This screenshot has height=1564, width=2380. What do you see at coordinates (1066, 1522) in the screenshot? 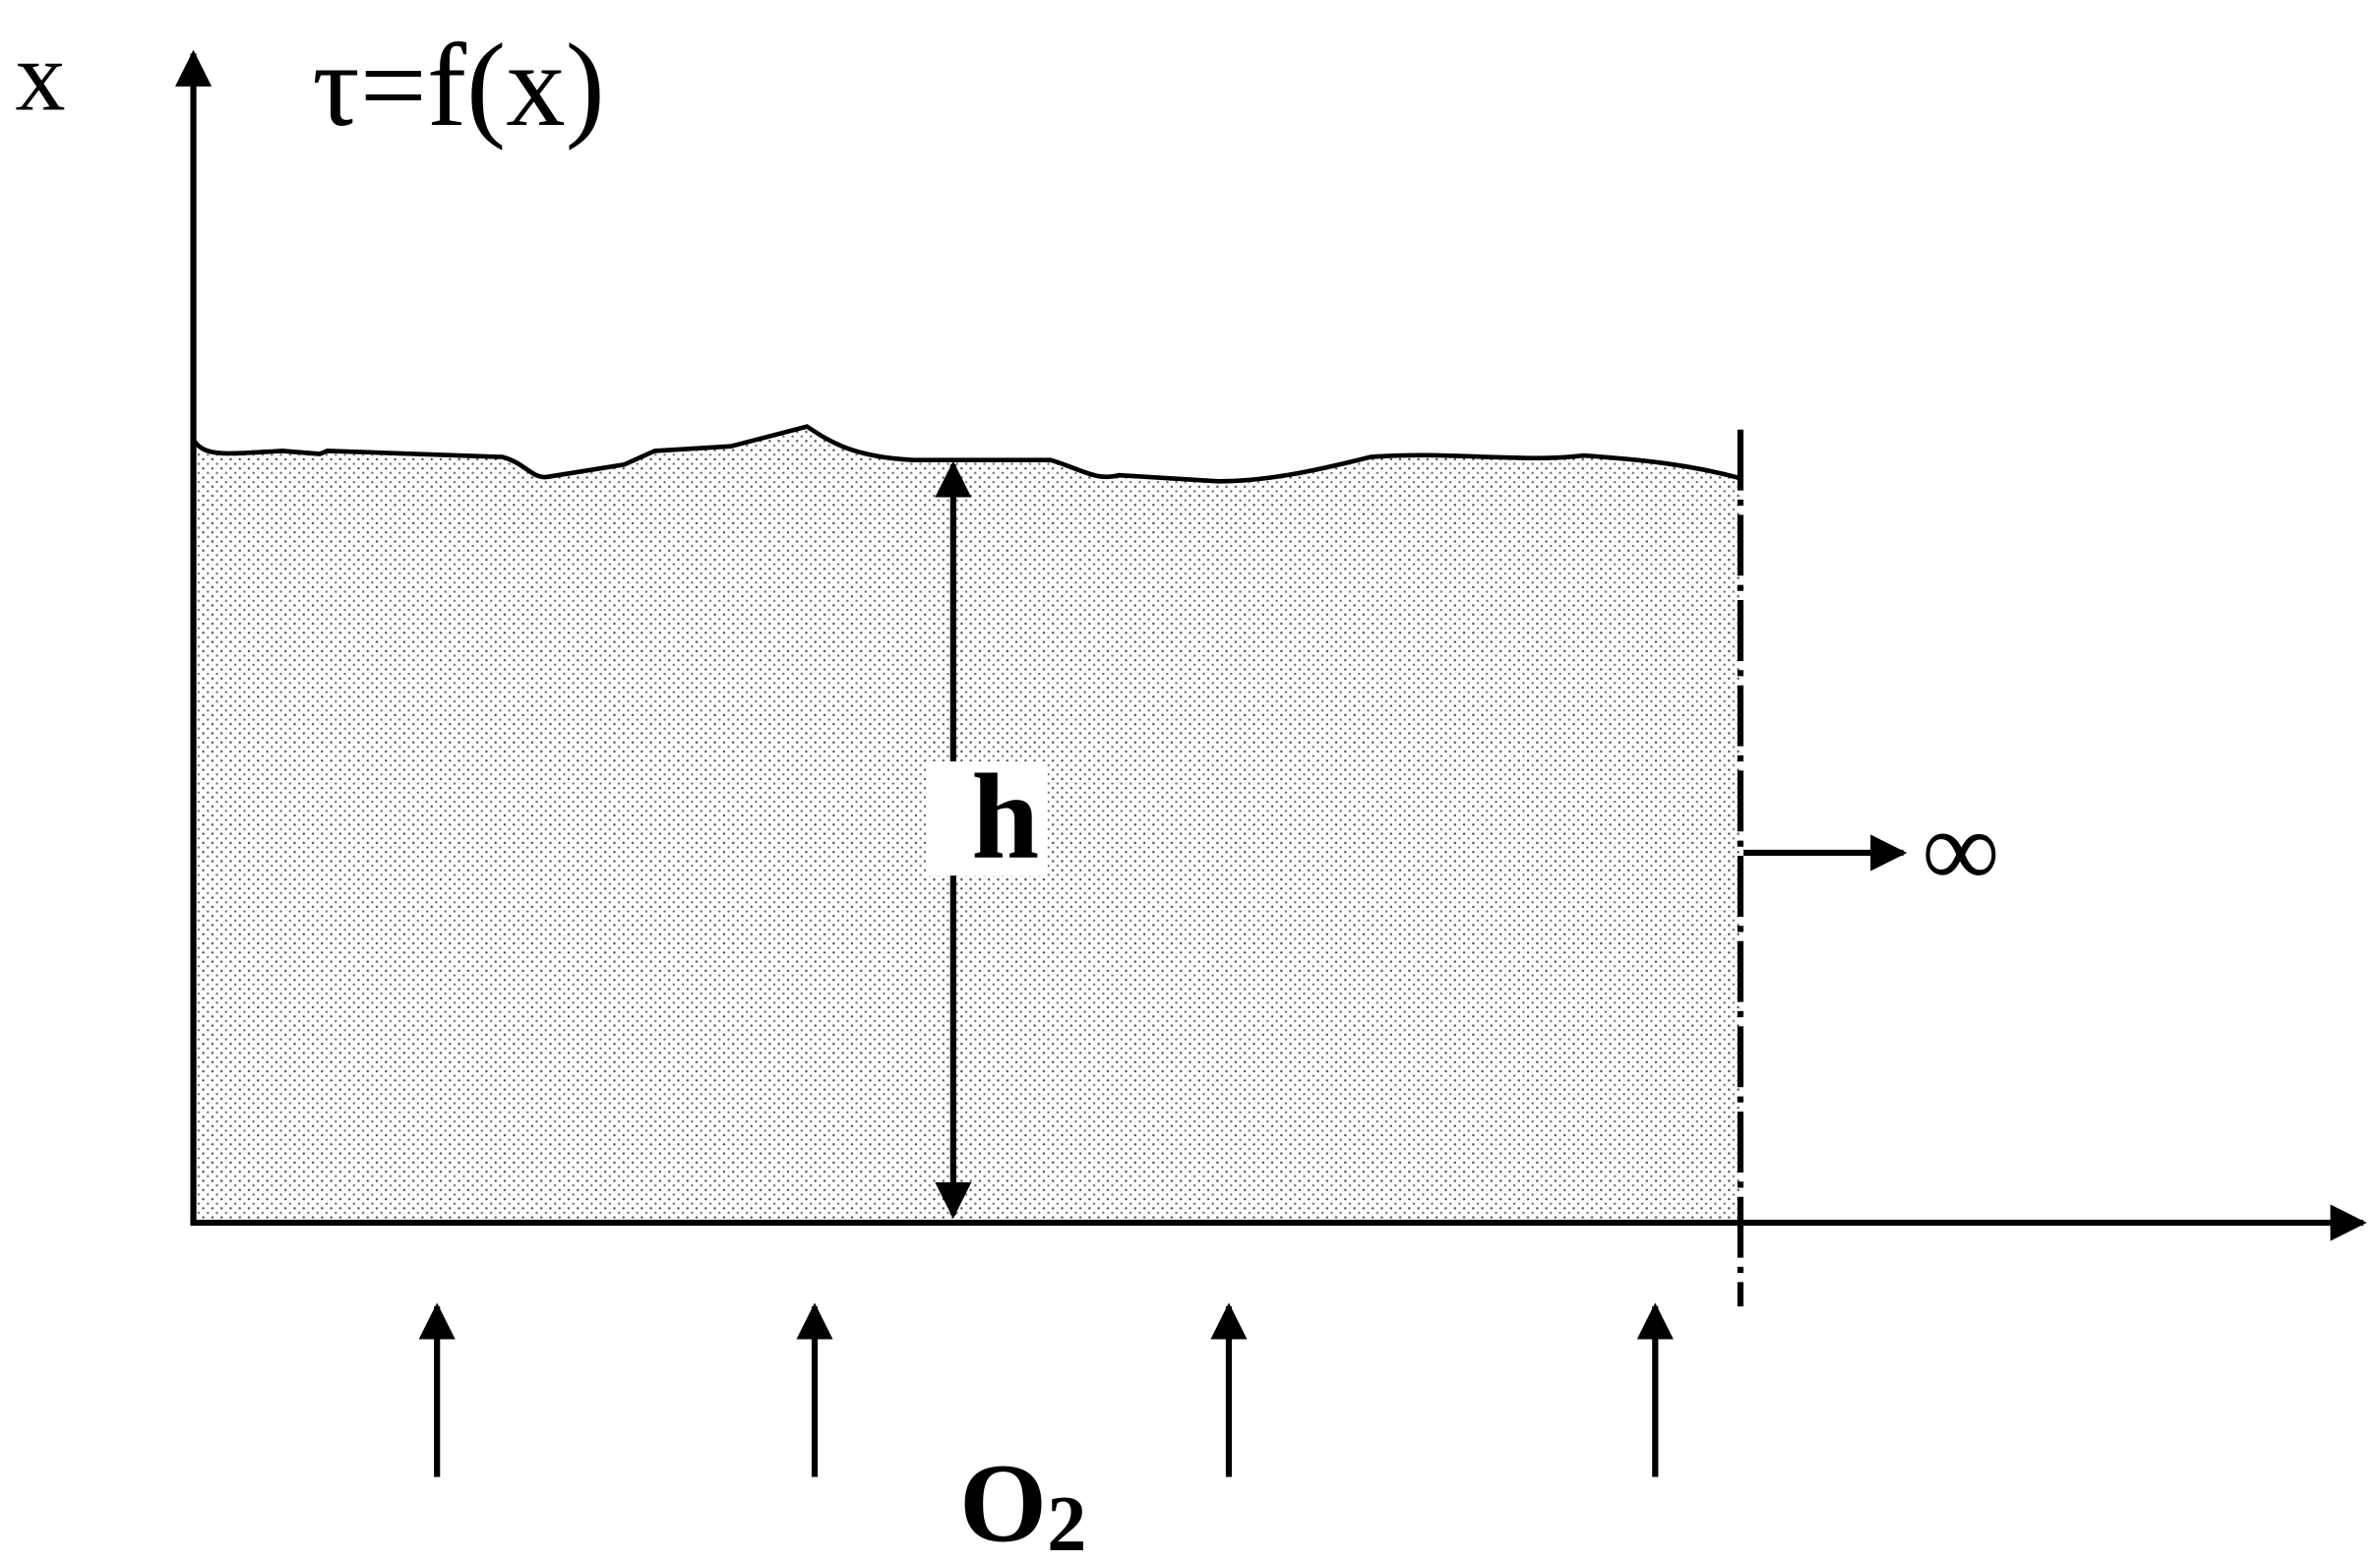
I see `oxygen-subscript: 2` at bounding box center [1066, 1522].